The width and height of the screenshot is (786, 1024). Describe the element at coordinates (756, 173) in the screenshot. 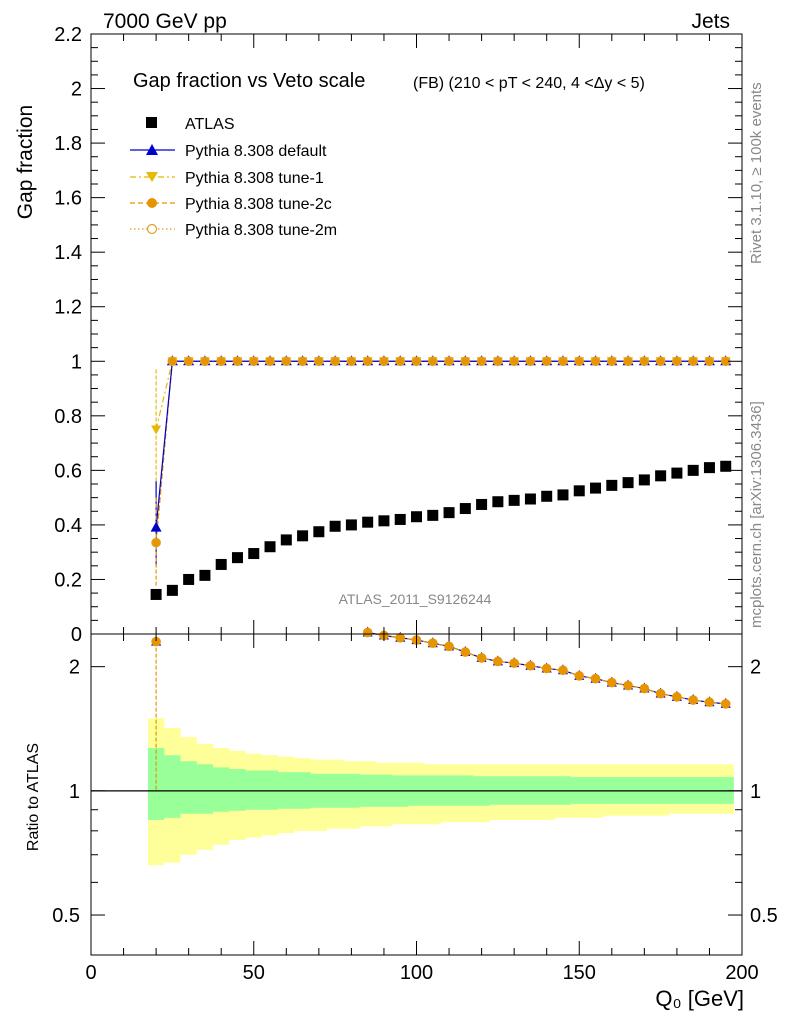

I see `rivet-label: Rivet 3.1.10, ≥ 100k events` at that location.